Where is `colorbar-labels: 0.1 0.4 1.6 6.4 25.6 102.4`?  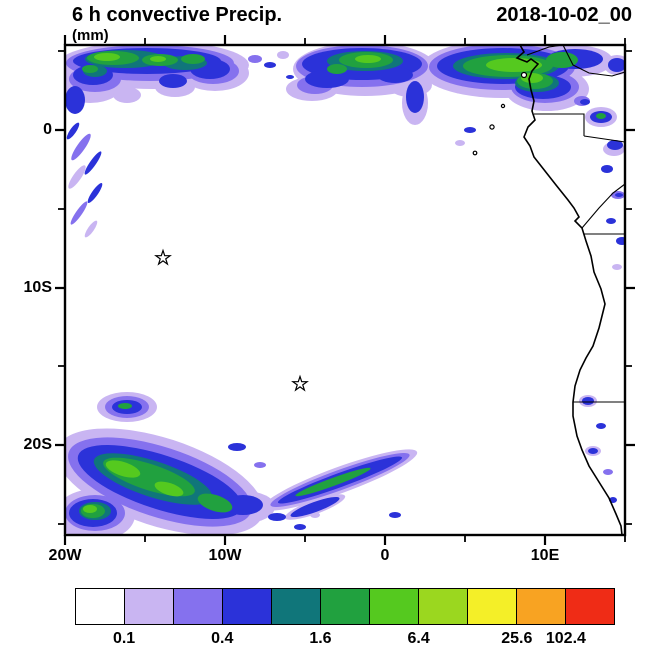
colorbar-labels: 0.1 0.4 1.6 6.4 25.6 102.4 is located at coordinates (345, 637).